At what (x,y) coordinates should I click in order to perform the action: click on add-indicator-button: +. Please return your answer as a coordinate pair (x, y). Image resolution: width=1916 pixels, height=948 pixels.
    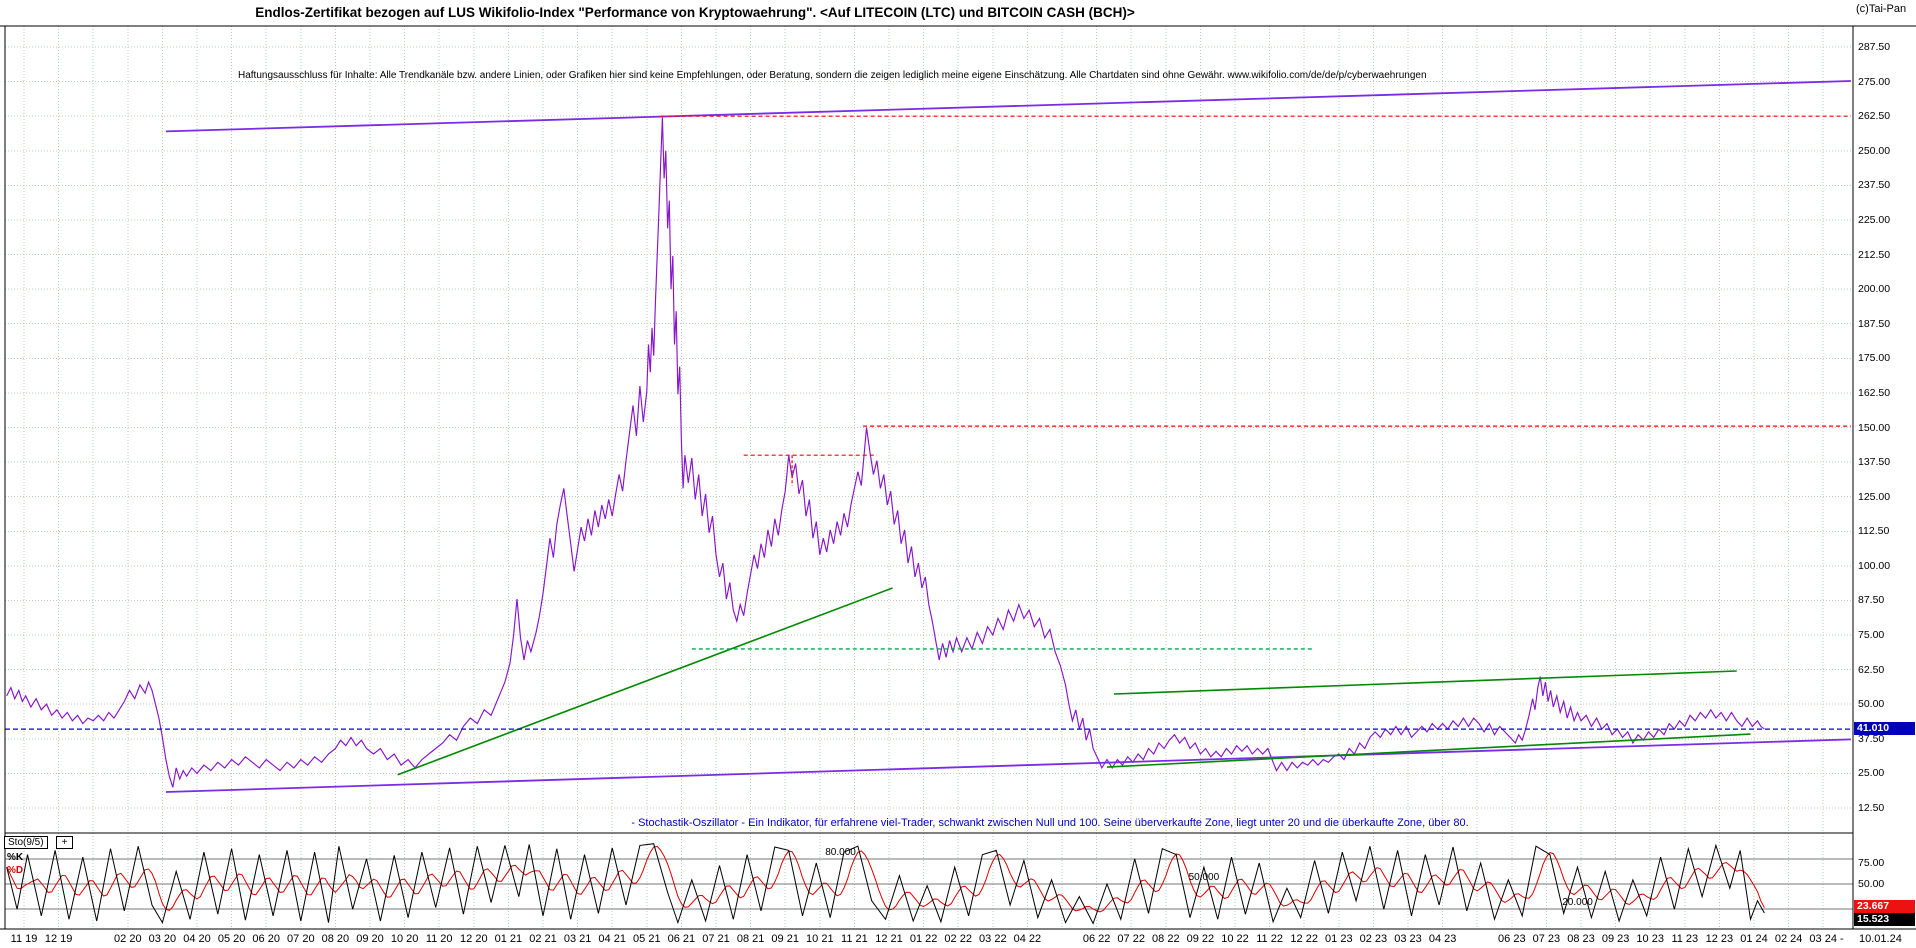
    Looking at the image, I should click on (64, 842).